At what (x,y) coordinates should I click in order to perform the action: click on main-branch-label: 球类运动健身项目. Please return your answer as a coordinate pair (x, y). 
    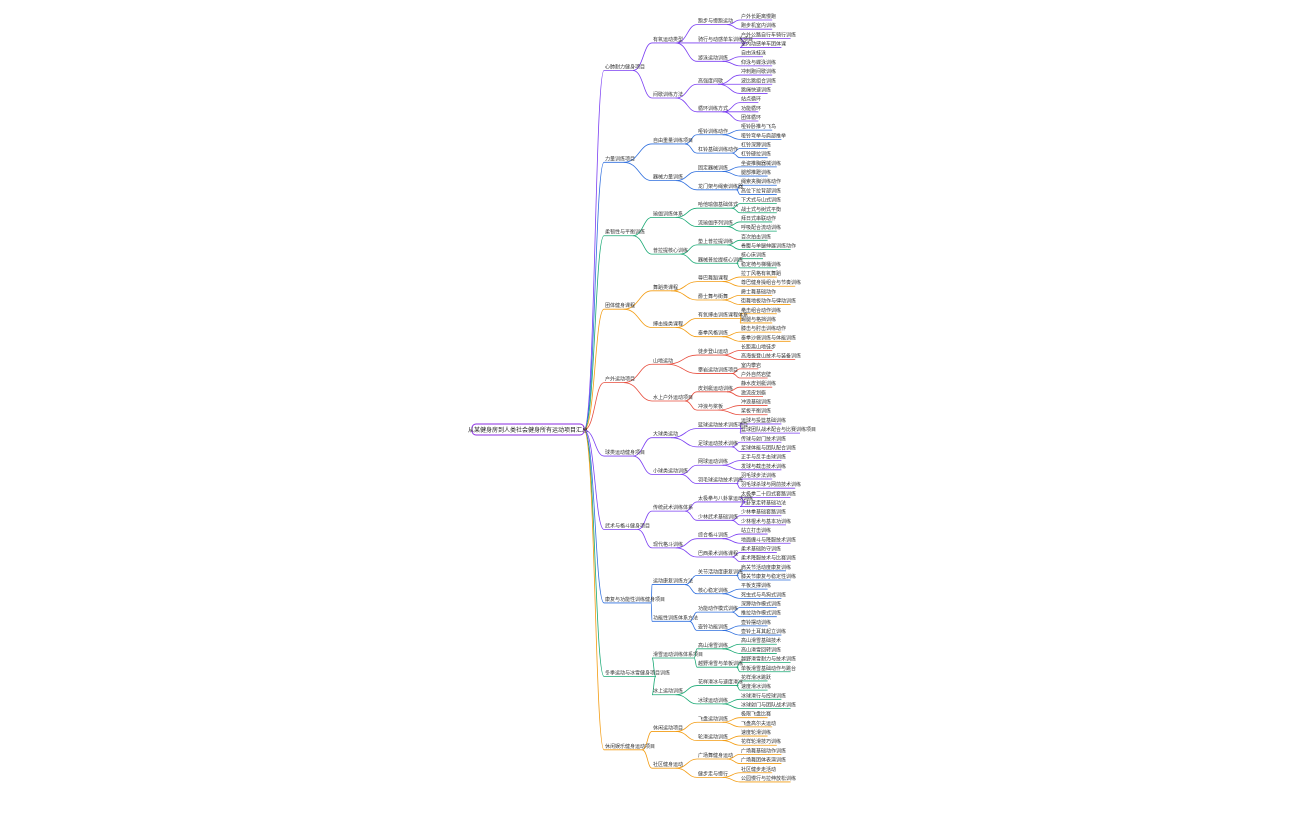
    Looking at the image, I should click on (625, 452).